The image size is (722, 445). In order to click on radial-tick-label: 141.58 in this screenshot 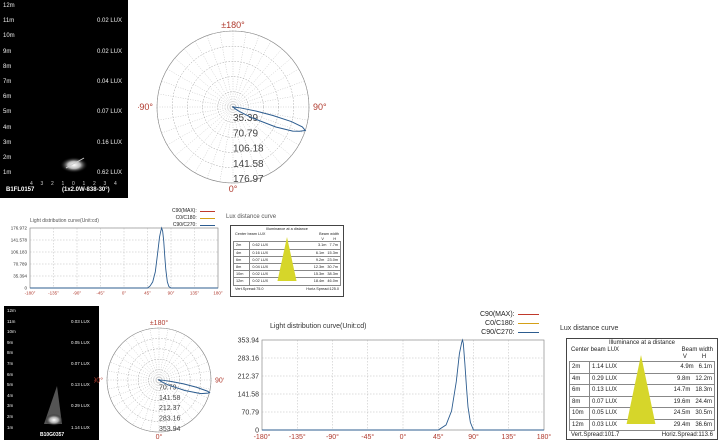, I will do `click(170, 398)`.